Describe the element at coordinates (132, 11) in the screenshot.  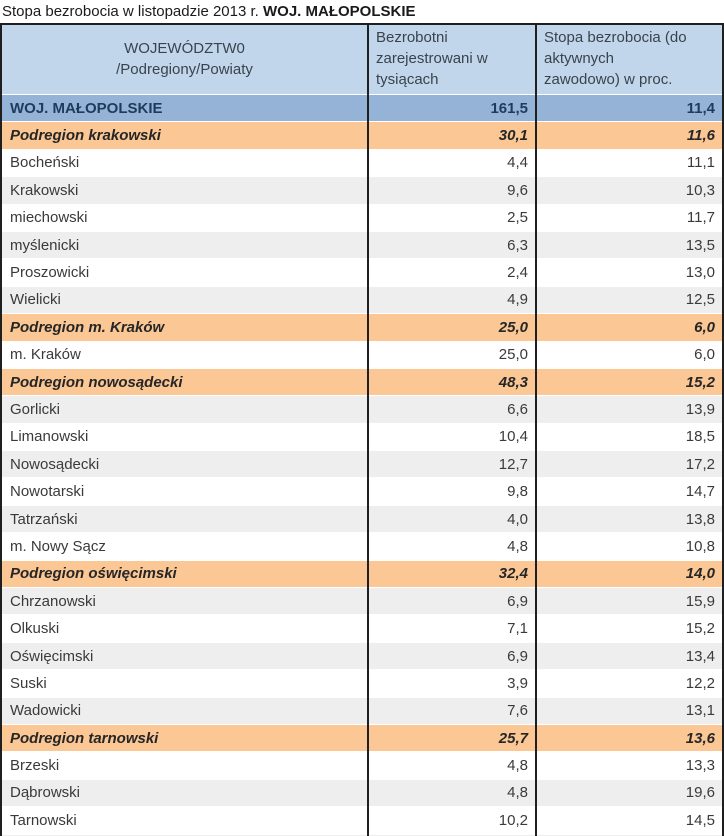
I see `page-title-text: Stopa bezrobocia w listopadzie 2013 r.` at that location.